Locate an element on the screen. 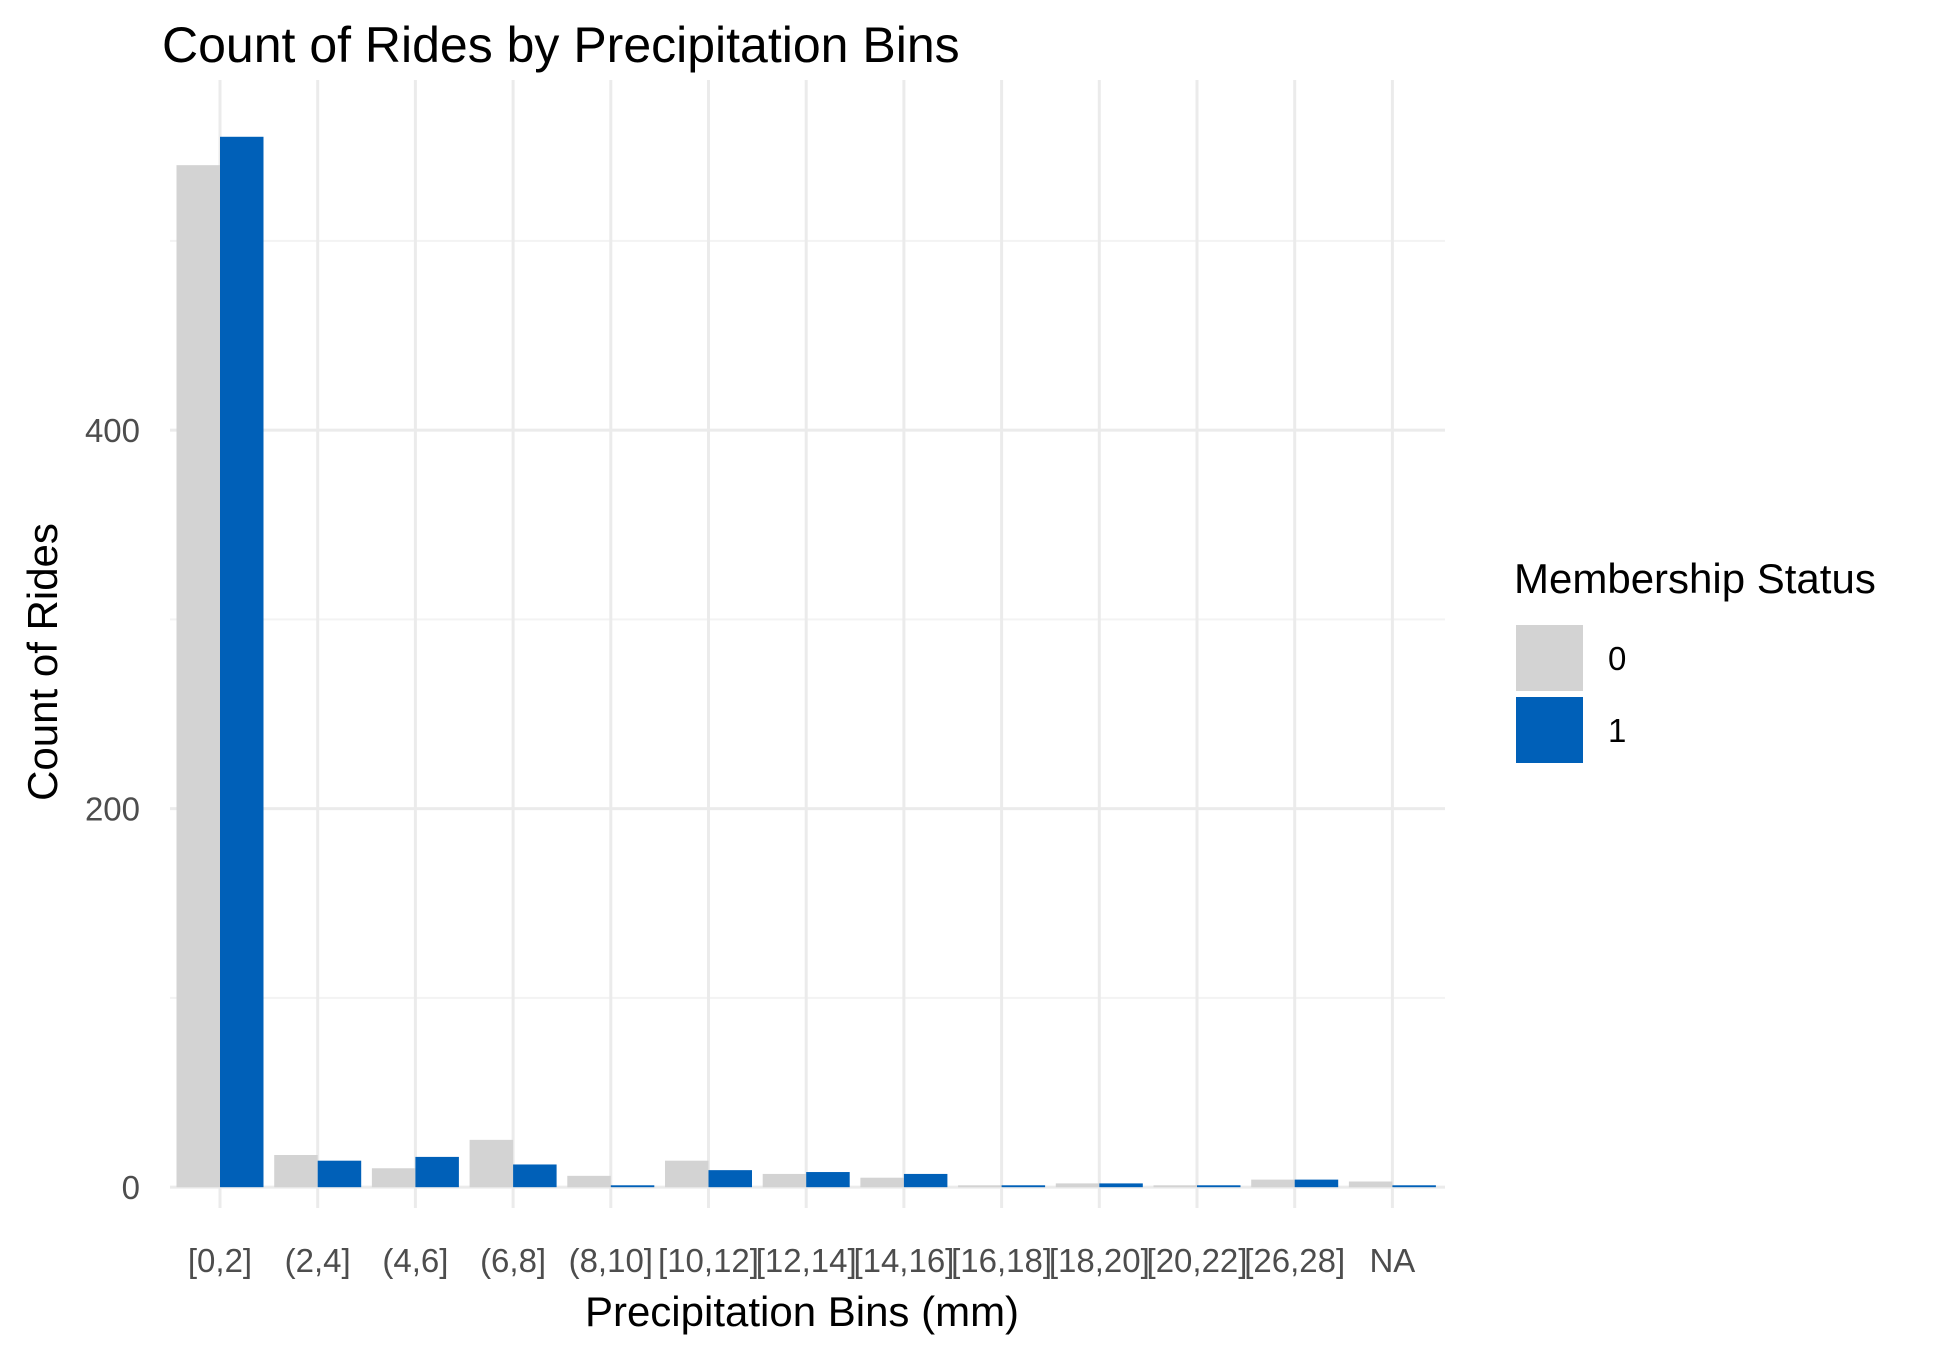 Image resolution: width=1950 pixels, height=1349 pixels. x-tick-label: [16,18] is located at coordinates (1001, 1260).